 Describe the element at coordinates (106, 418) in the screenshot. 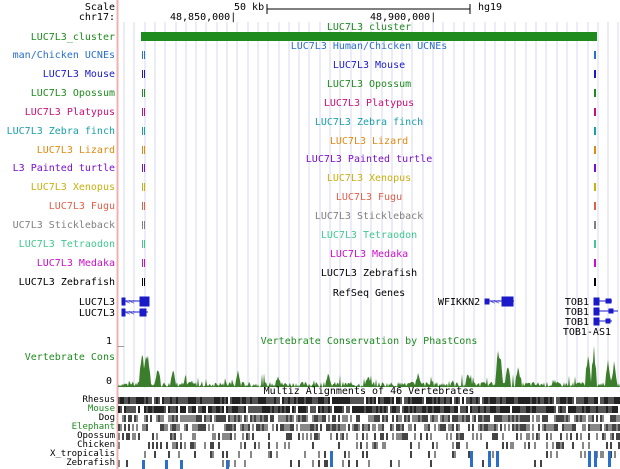

I see `multiz-species-label: Dog` at that location.